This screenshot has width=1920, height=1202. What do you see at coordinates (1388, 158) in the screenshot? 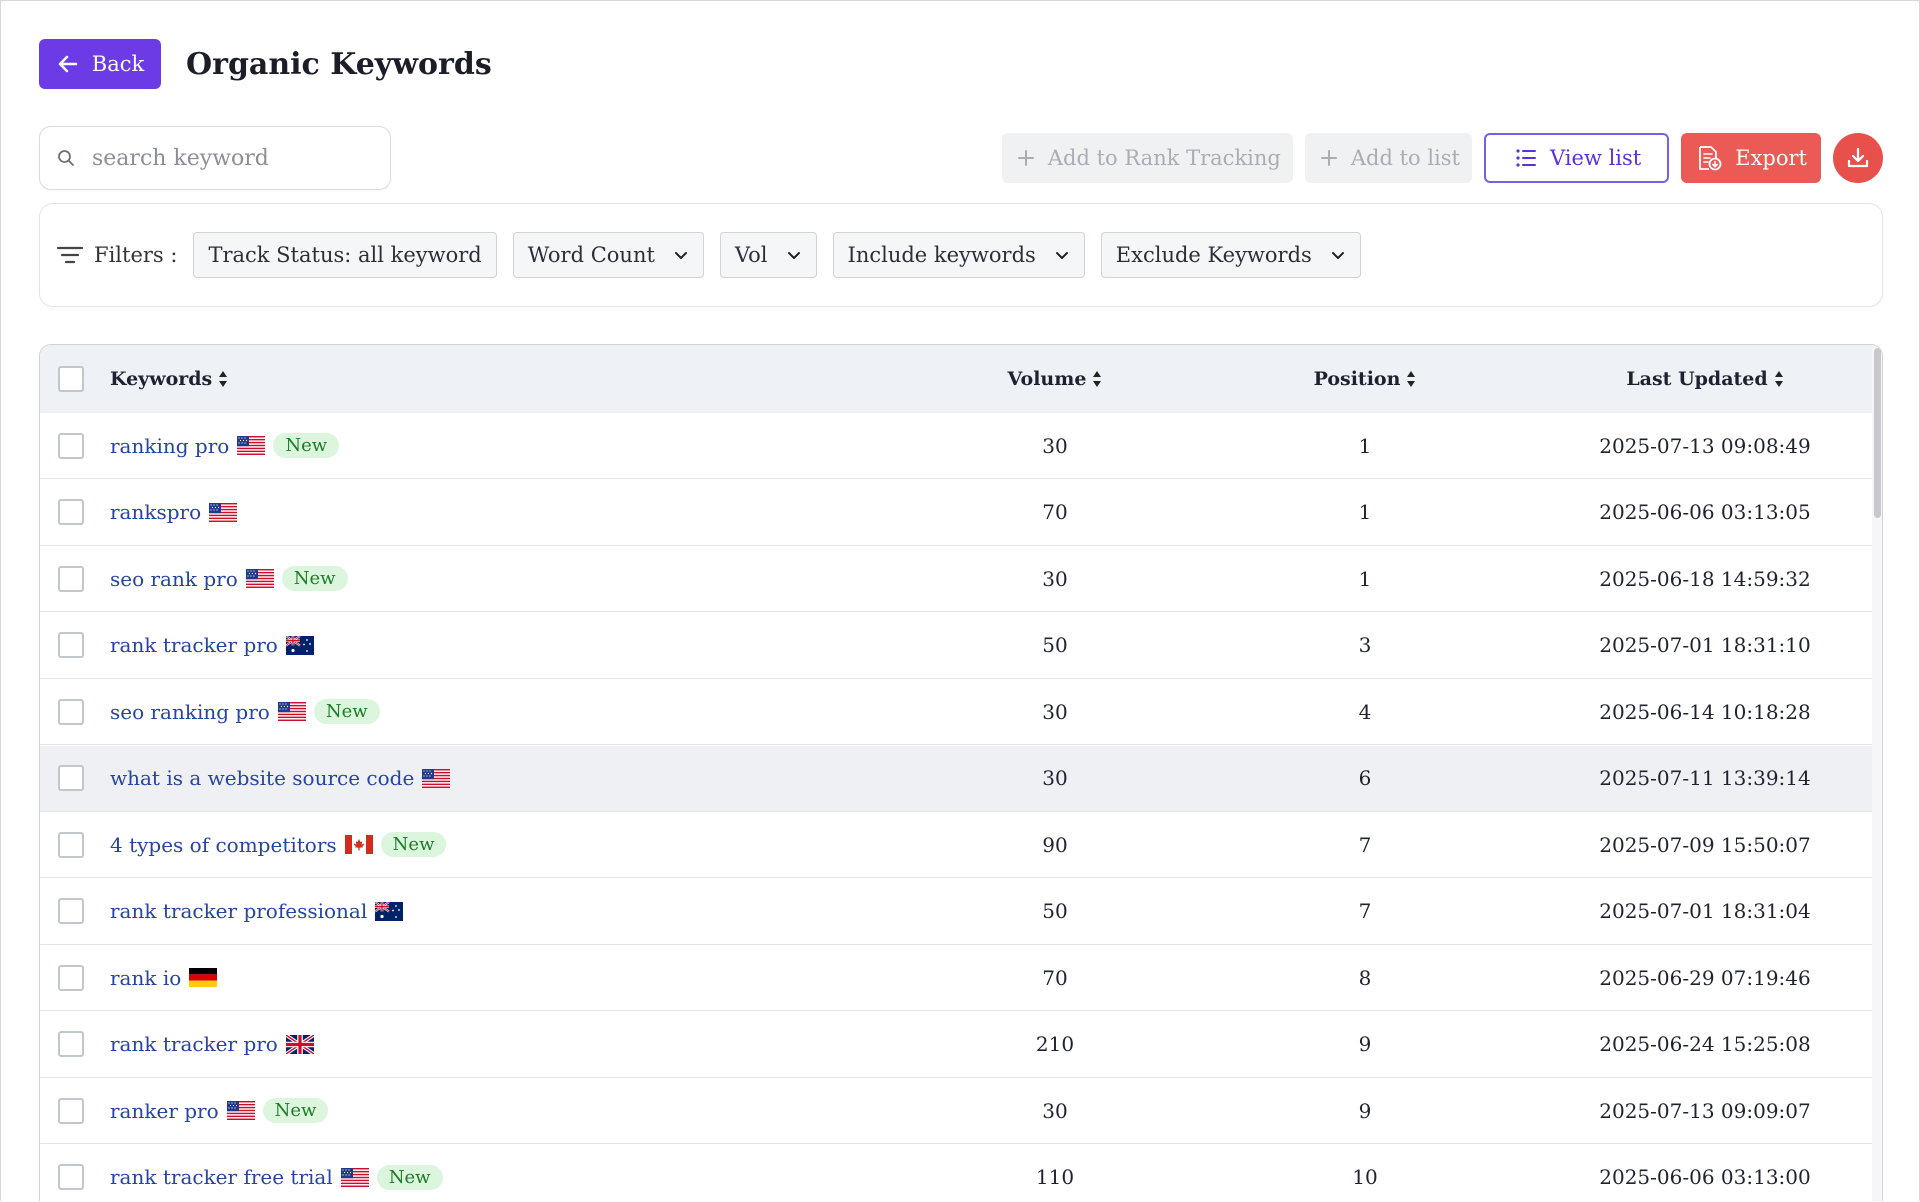
I see `add-to-list-button: Add to list` at bounding box center [1388, 158].